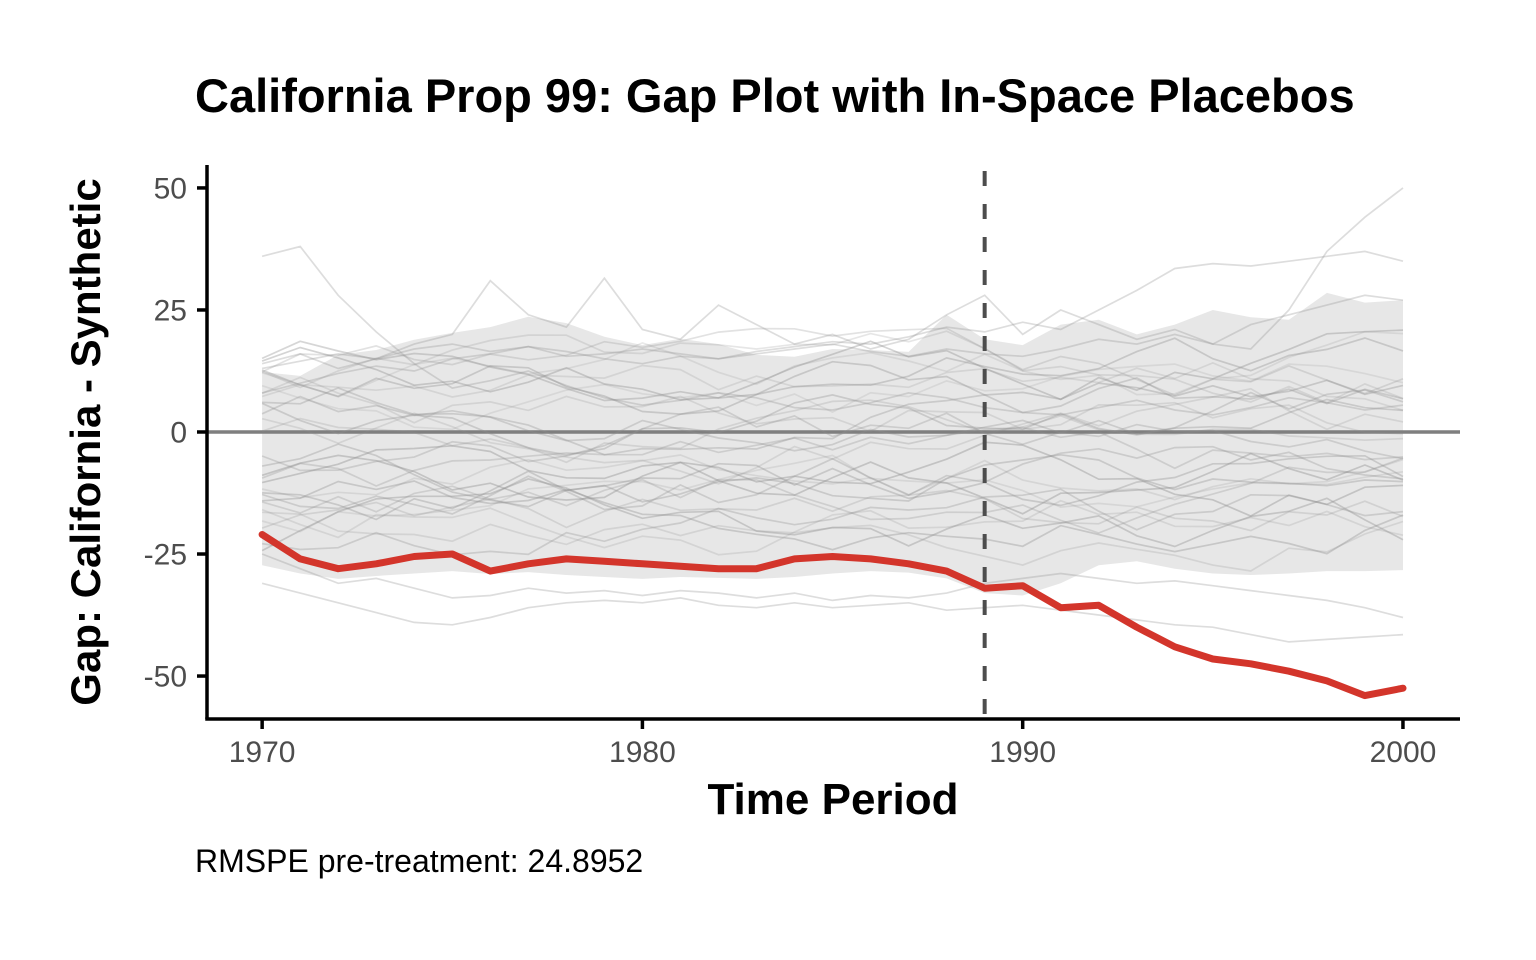 The image size is (1536, 960). What do you see at coordinates (262, 752) in the screenshot?
I see `x-tick-label: 1970` at bounding box center [262, 752].